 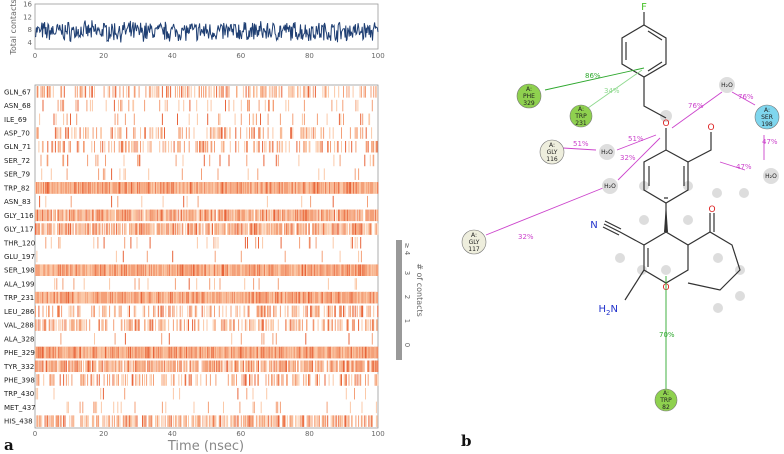 What do you see at coordinates (666, 176) in the screenshot?
I see `bond` at bounding box center [666, 176].